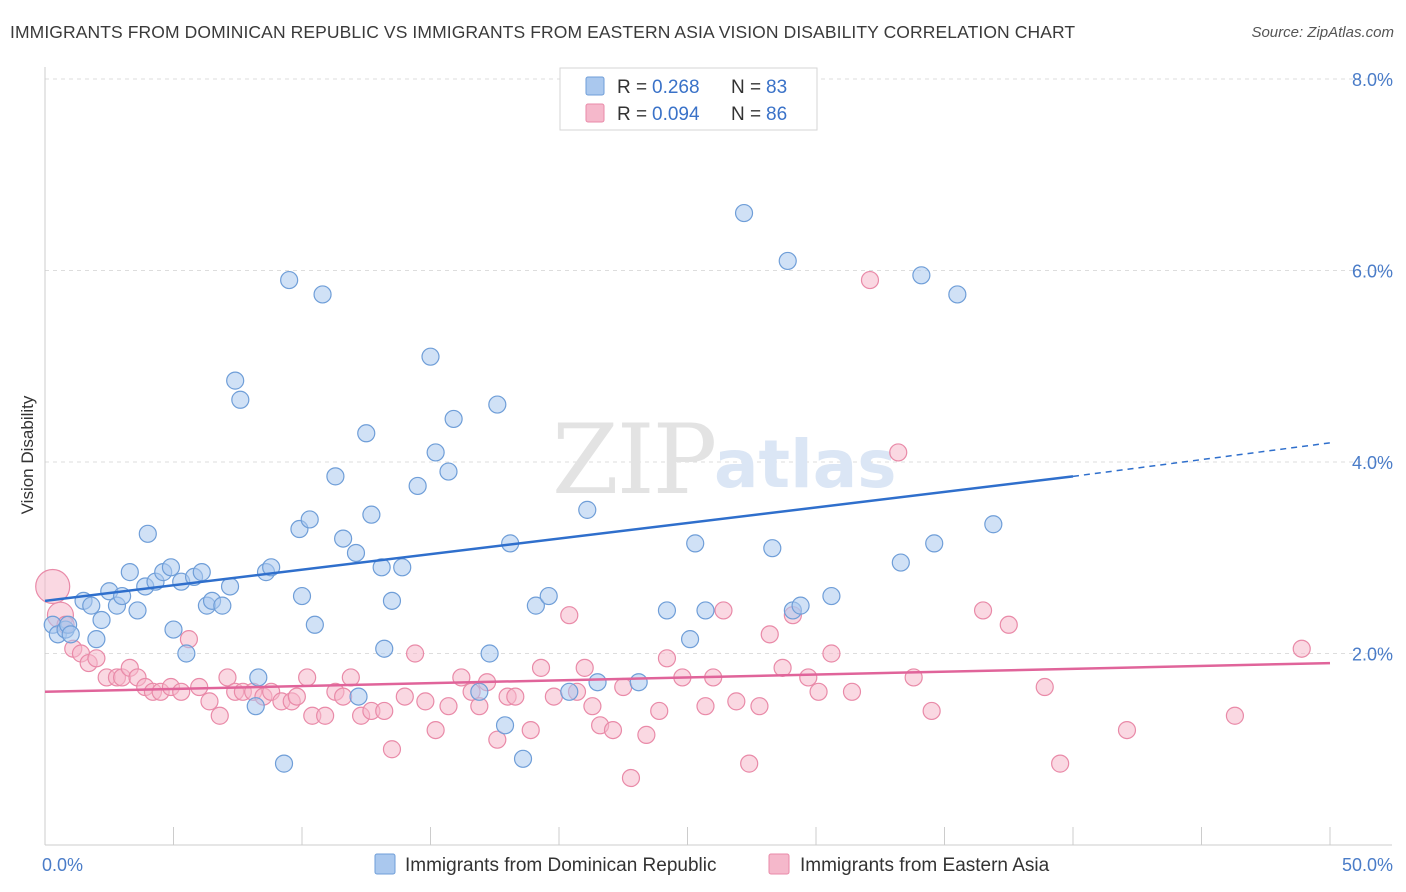 The width and height of the screenshot is (1406, 892). I want to click on legend-n-value-2: 86, so click(776, 114).